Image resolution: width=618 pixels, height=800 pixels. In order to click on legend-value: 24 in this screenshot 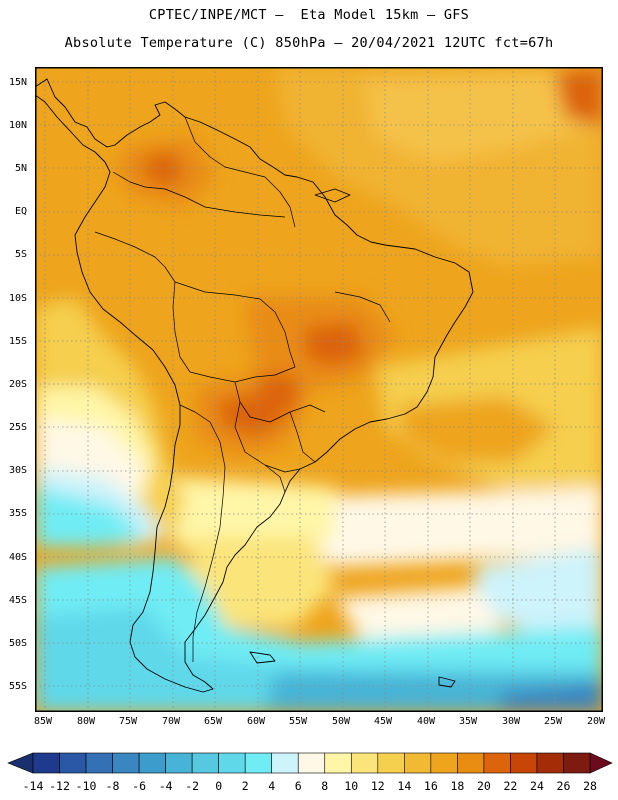, I will do `click(537, 786)`.